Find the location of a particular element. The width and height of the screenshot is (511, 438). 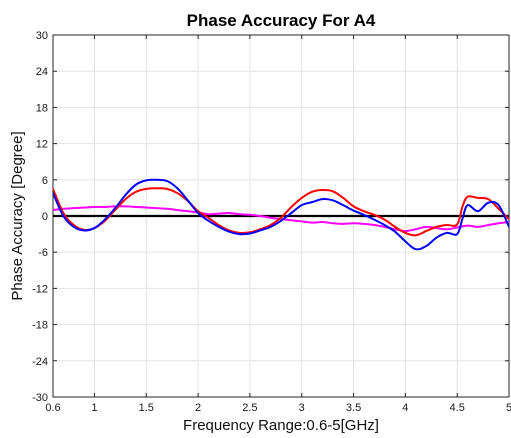

y-tick-label: -24 is located at coordinates (40, 362).